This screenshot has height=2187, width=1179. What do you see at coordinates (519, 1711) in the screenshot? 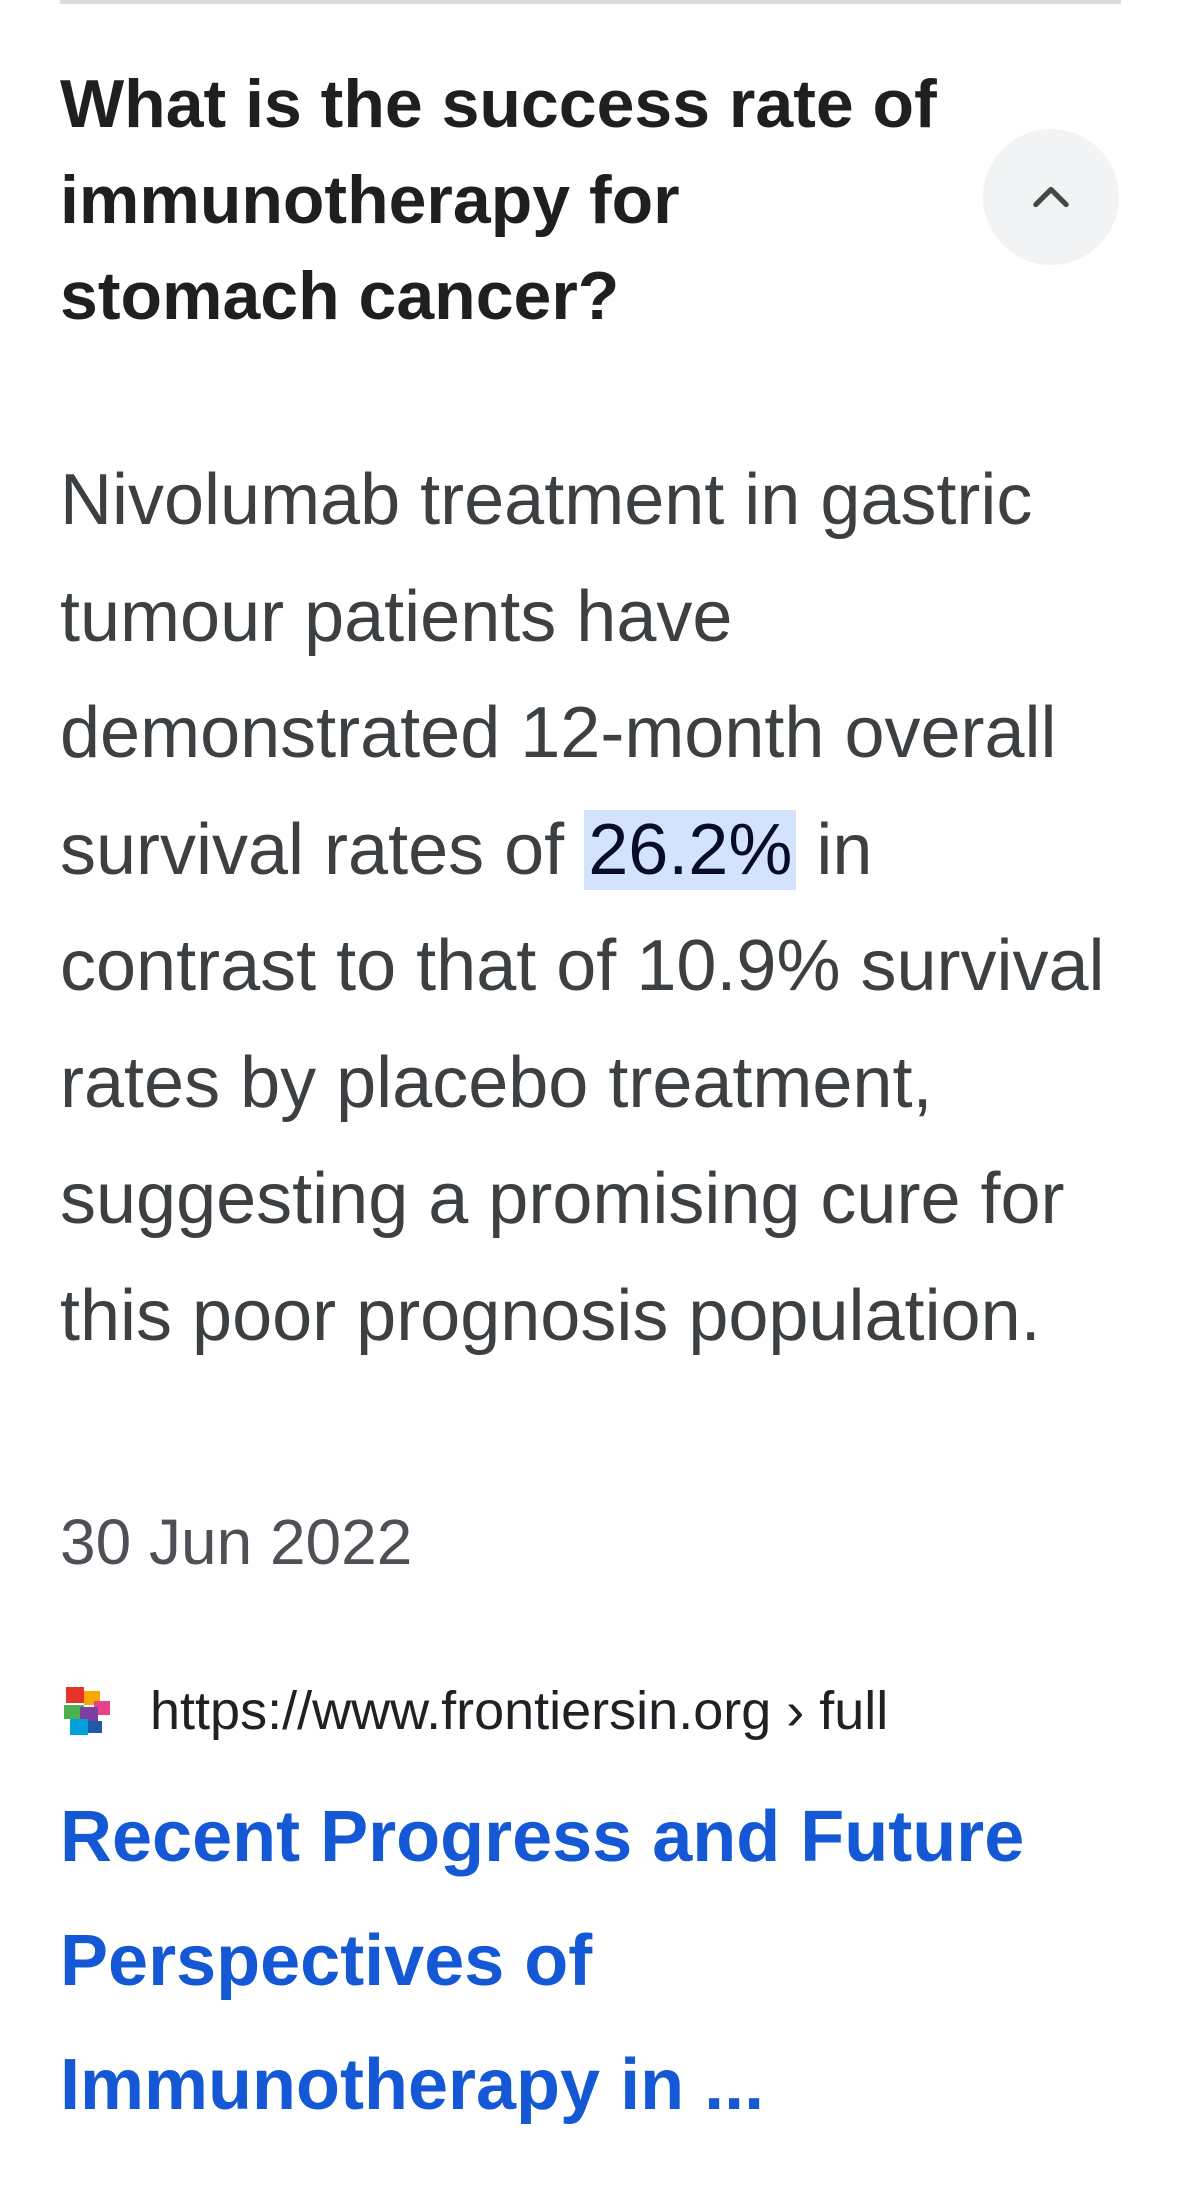
I see `source-url: https://www.frontiersin.org › full` at bounding box center [519, 1711].